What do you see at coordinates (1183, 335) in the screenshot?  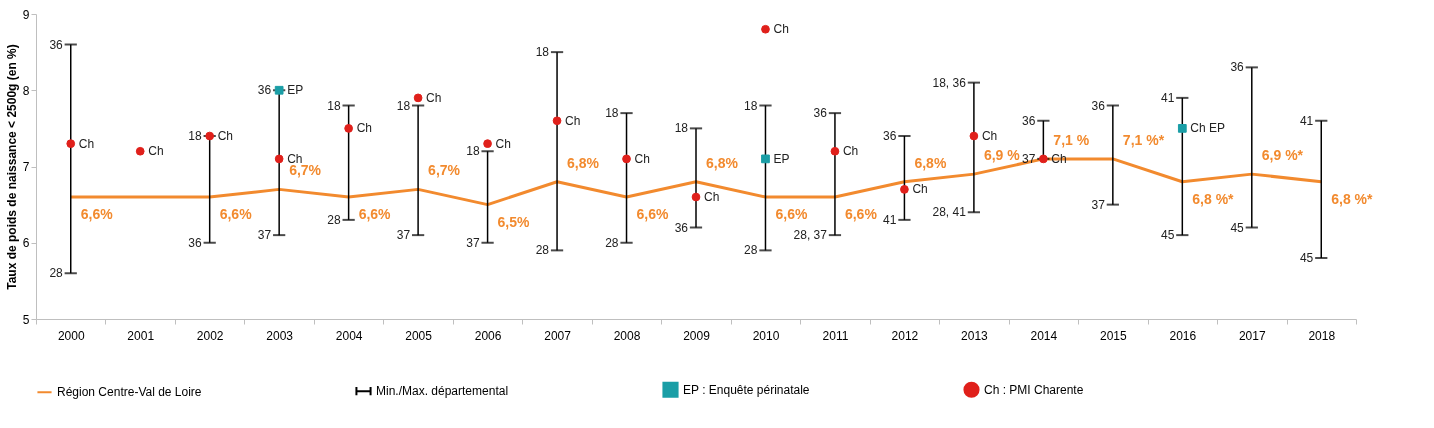 I see `x-tick-label: 2016` at bounding box center [1183, 335].